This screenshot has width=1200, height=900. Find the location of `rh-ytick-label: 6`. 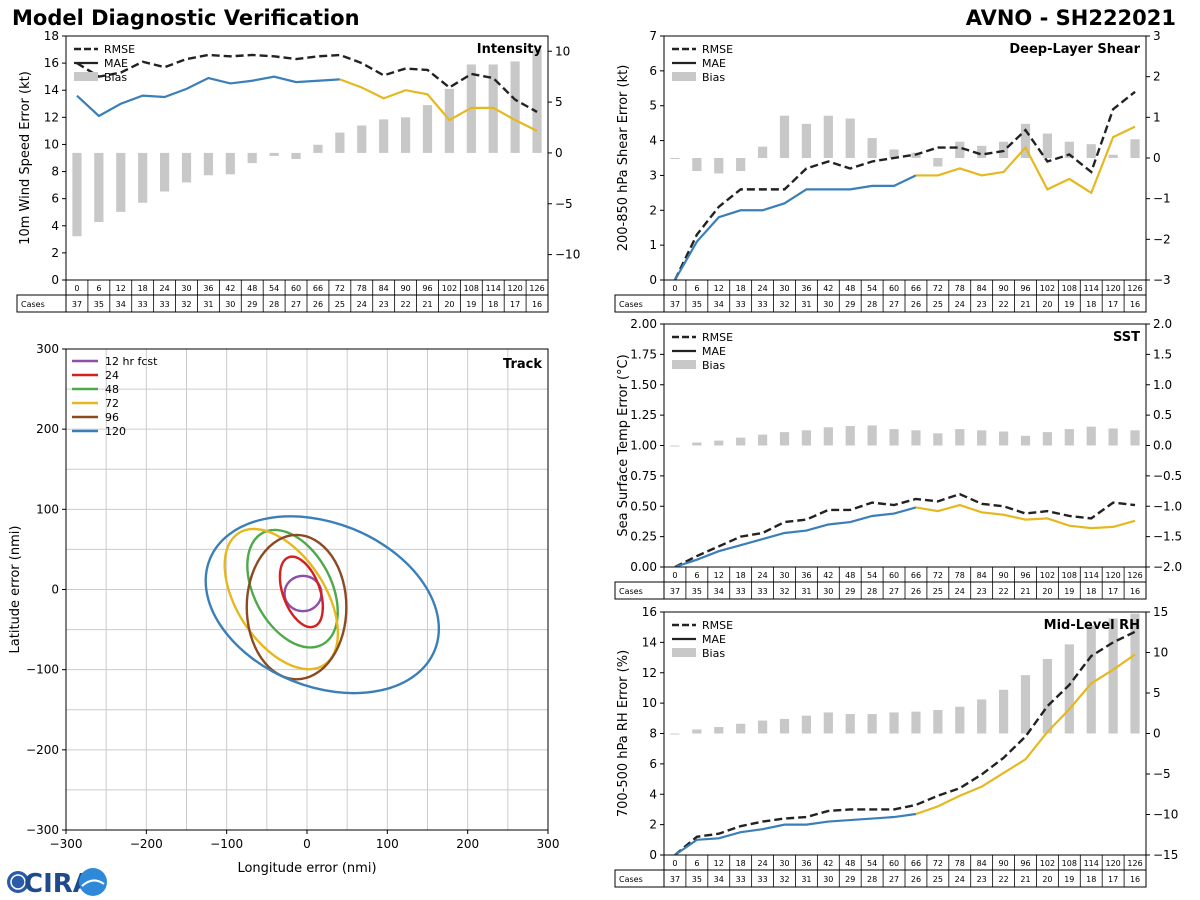

rh-ytick-label: 6 is located at coordinates (653, 764).